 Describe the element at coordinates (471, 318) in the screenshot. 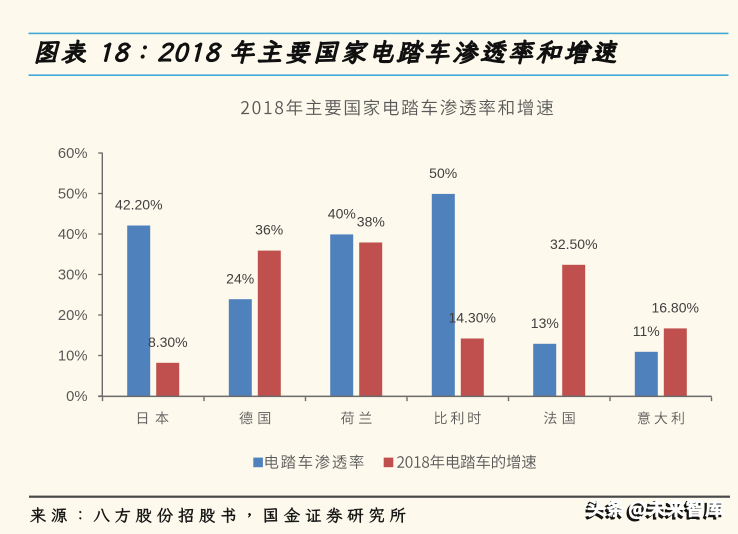

I see `svg-text: 14.30%` at that location.